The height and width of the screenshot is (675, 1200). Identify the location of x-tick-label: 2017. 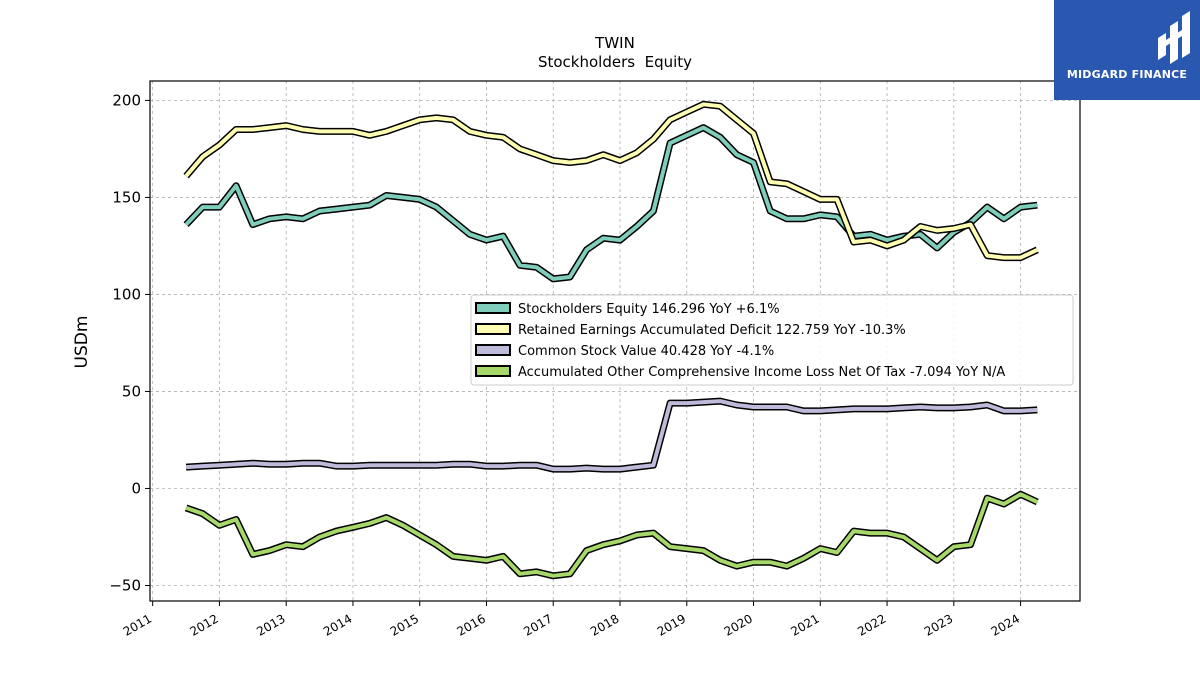
(537, 624).